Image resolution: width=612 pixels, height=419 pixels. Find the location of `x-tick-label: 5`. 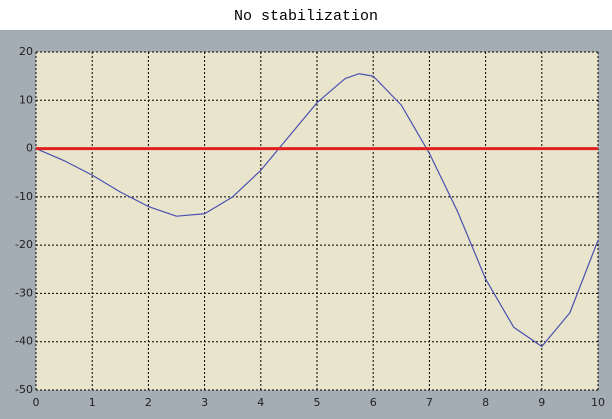

x-tick-label: 5 is located at coordinates (317, 402).